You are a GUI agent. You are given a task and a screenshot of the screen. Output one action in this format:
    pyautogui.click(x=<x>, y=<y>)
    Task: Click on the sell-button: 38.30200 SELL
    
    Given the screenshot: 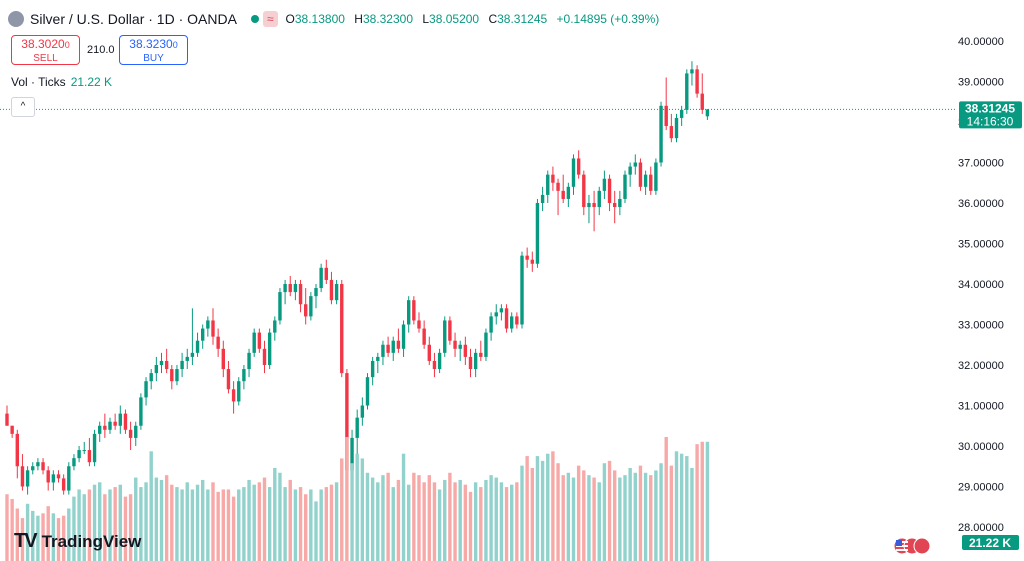 What is the action you would take?
    pyautogui.click(x=45, y=50)
    